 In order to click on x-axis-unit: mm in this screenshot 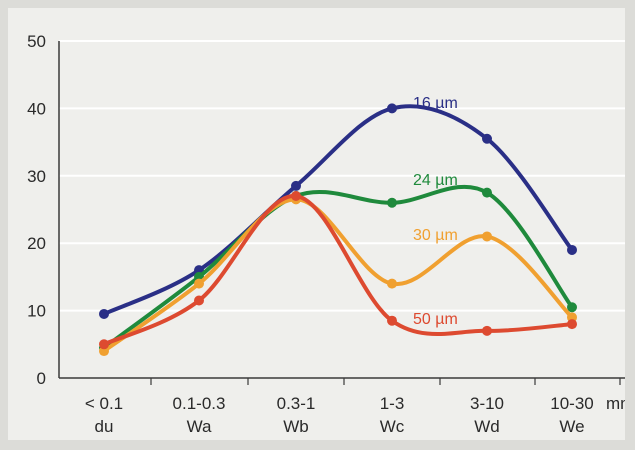, I will do `click(615, 403)`.